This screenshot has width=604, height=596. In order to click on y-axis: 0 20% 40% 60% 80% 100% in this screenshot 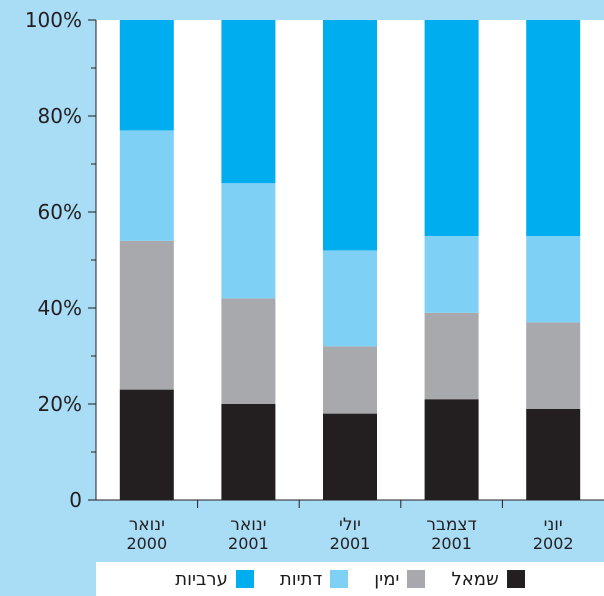, I will do `click(61, 260)`.